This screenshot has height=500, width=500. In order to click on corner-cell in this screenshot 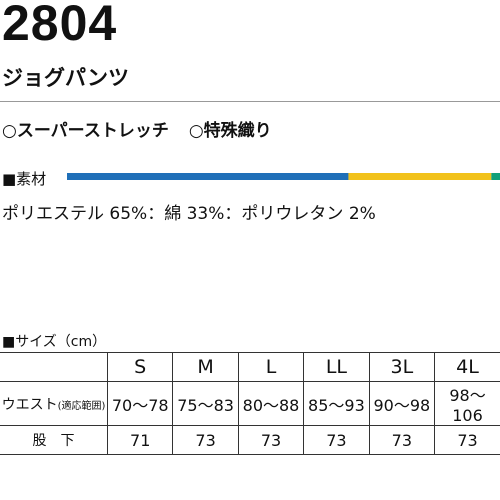, I will do `click(54, 367)`.